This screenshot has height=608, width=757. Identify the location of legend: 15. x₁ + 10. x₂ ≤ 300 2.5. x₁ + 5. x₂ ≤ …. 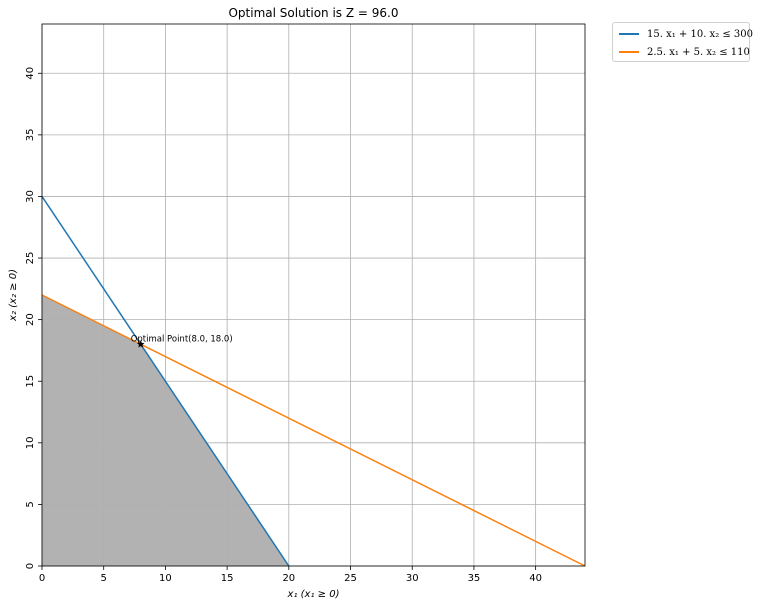
(682, 42).